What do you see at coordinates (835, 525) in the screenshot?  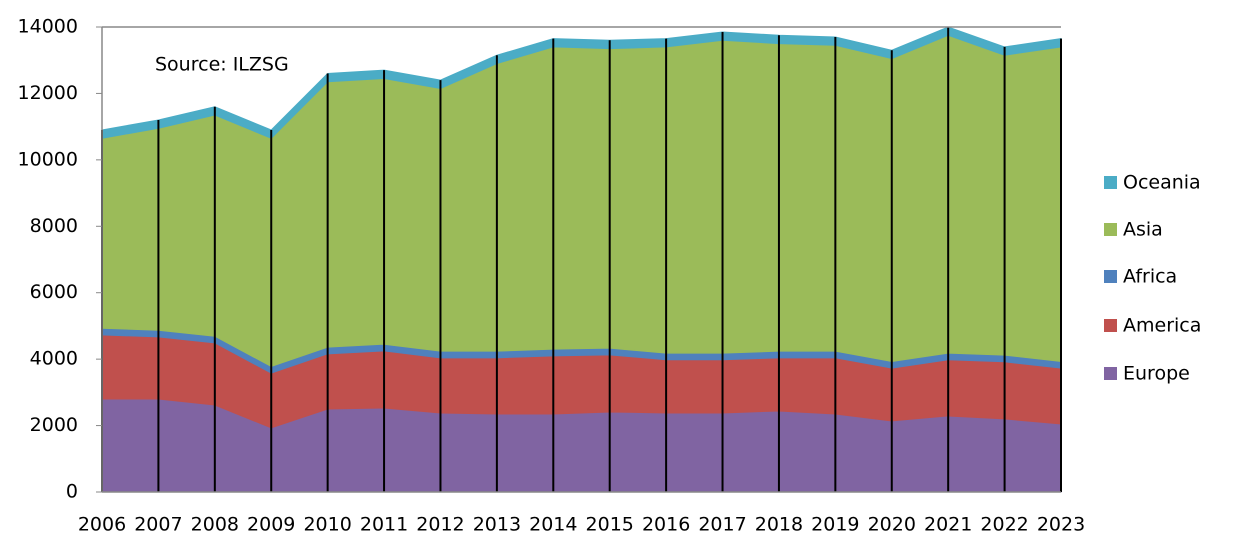 I see `x-tick-label: 2019` at bounding box center [835, 525].